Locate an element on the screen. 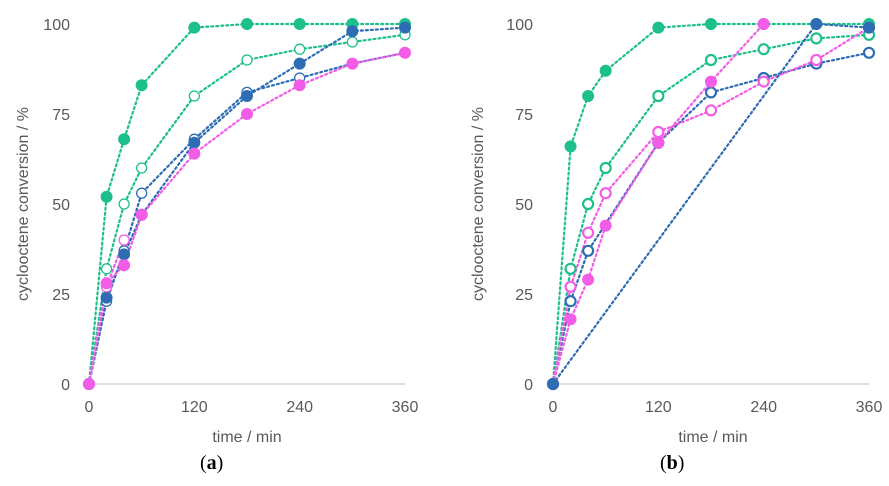 This screenshot has width=889, height=486. caption-a: (a) is located at coordinates (212, 463).